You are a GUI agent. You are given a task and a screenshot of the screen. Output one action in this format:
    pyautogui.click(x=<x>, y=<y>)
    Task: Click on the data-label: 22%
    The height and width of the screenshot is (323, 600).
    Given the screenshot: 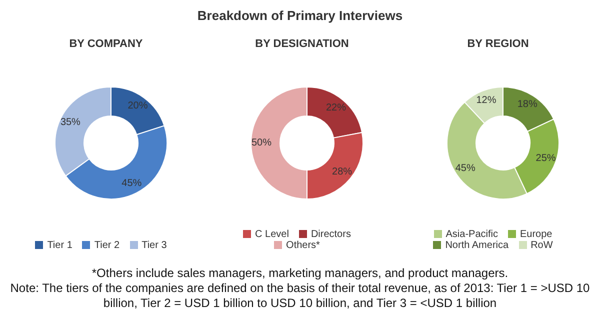 What is the action you would take?
    pyautogui.click(x=336, y=108)
    